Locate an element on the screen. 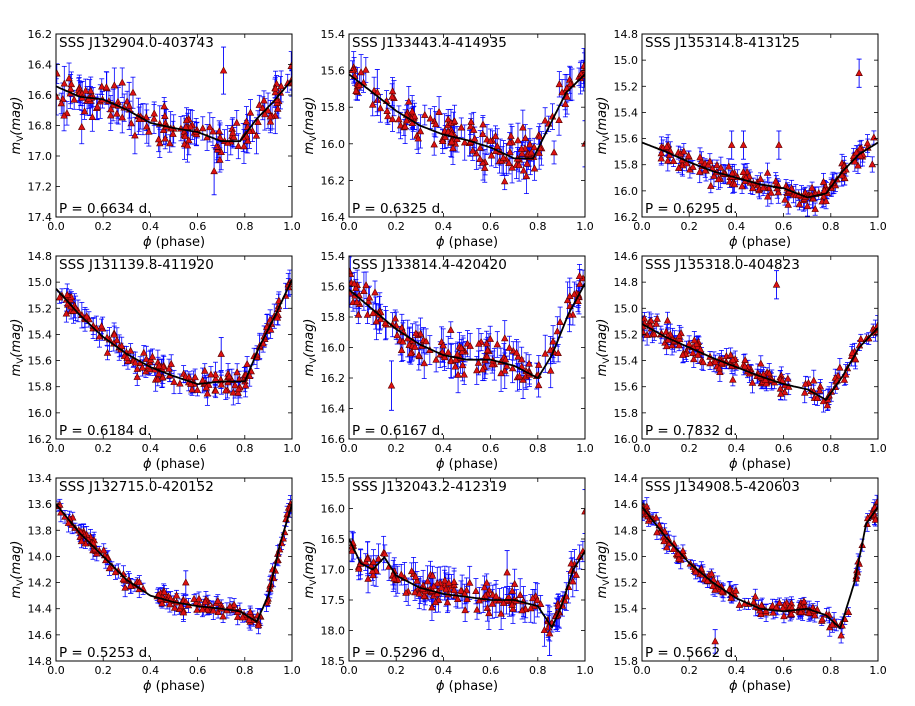 This screenshot has width=915, height=706. period-label: P = 0.6167 d. is located at coordinates (398, 431).